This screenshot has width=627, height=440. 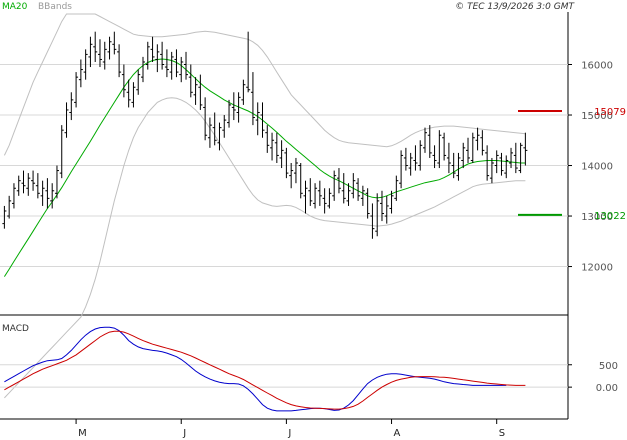 What do you see at coordinates (597, 116) in the screenshot?
I see `price-tick-label: 15000` at bounding box center [597, 116].